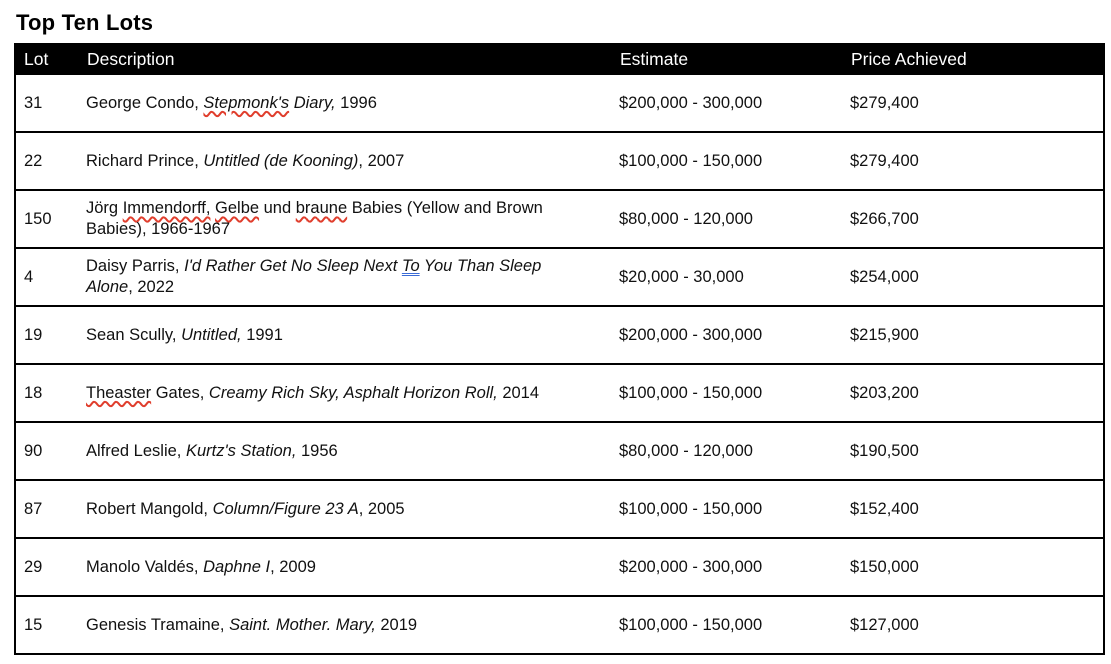  I want to click on description-text: Gates,, so click(180, 392).